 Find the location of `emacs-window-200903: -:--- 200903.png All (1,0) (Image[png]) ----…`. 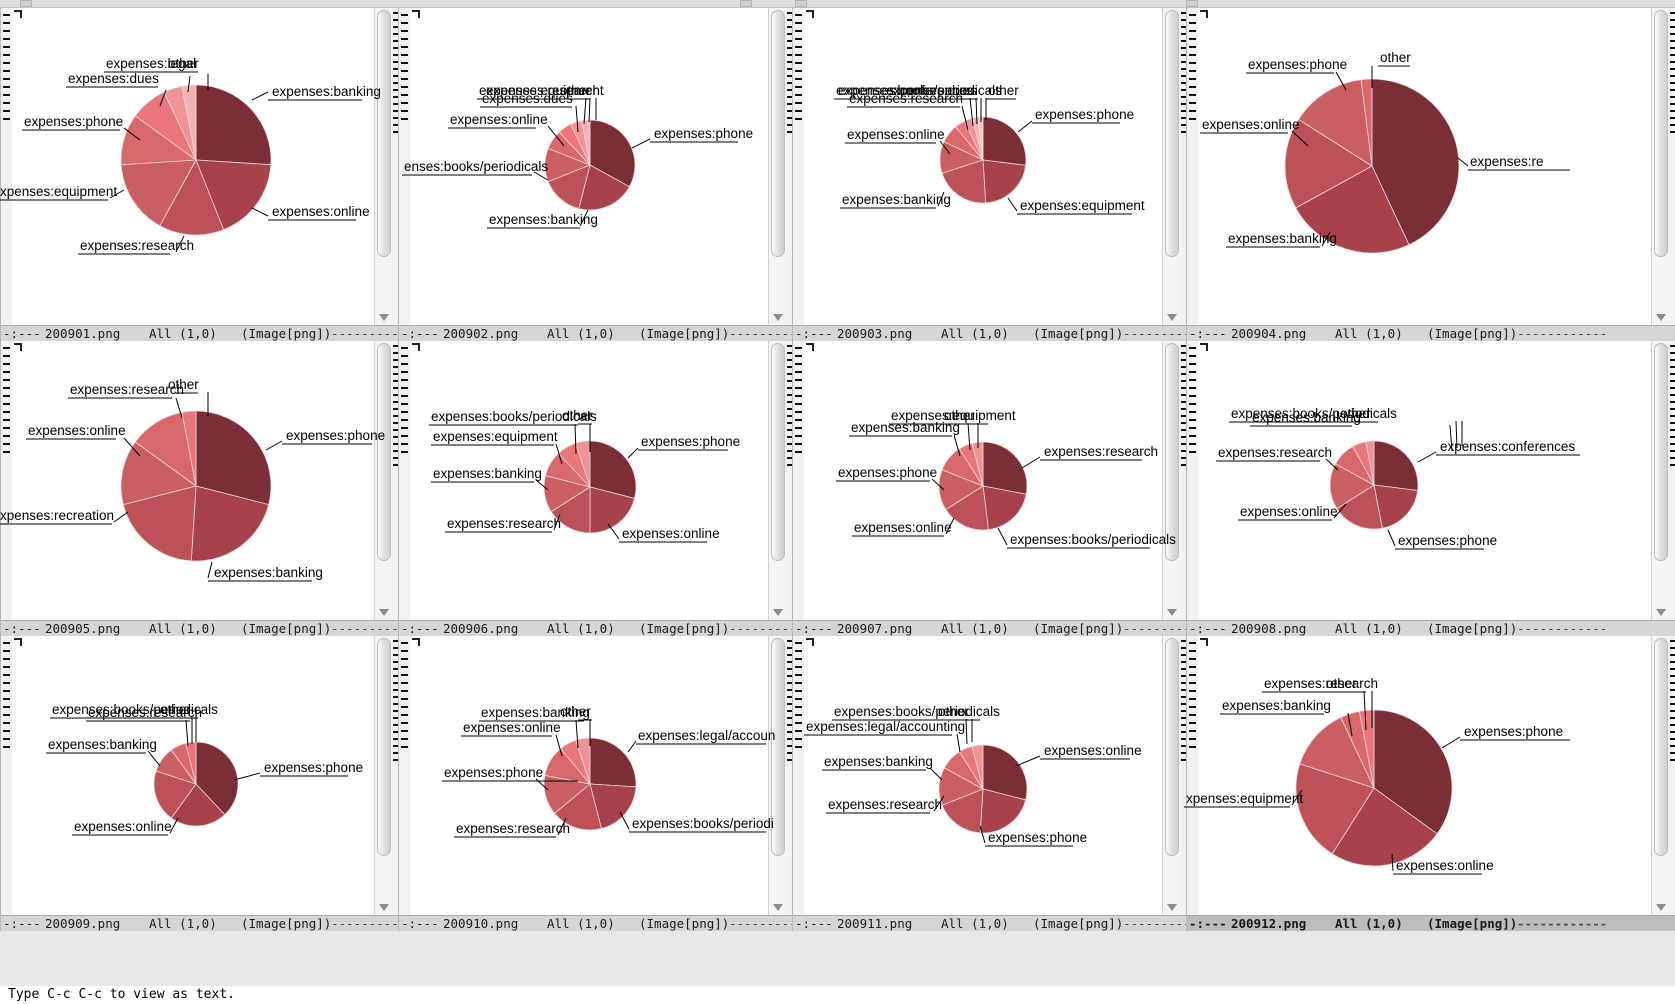

emacs-window-200903: -:--- 200903.png All (1,0) (Image[png]) ----… is located at coordinates (989, 174).